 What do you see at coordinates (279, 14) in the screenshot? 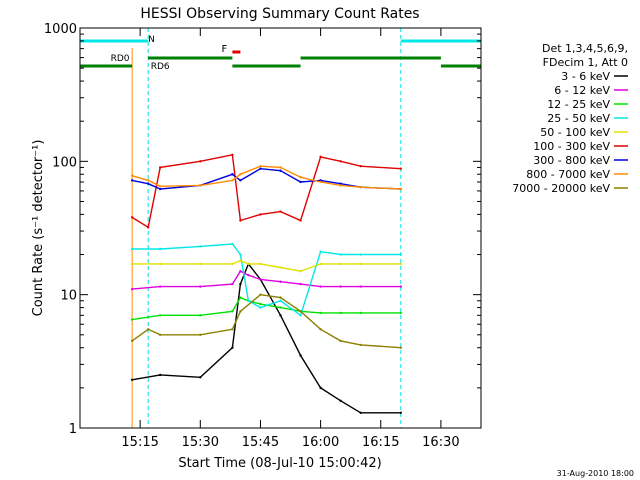
I see `chart-title: HESSI Observing Summary Count Rates` at bounding box center [279, 14].